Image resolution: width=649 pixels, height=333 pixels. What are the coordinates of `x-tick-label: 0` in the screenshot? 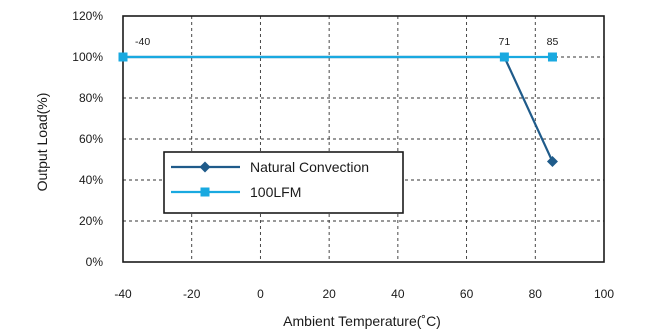 It's located at (260, 294).